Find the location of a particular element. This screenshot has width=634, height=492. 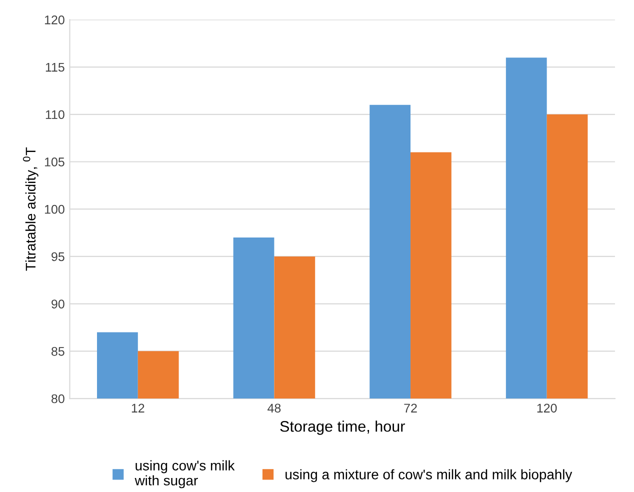

y-tick-label: 100 is located at coordinates (54, 209).